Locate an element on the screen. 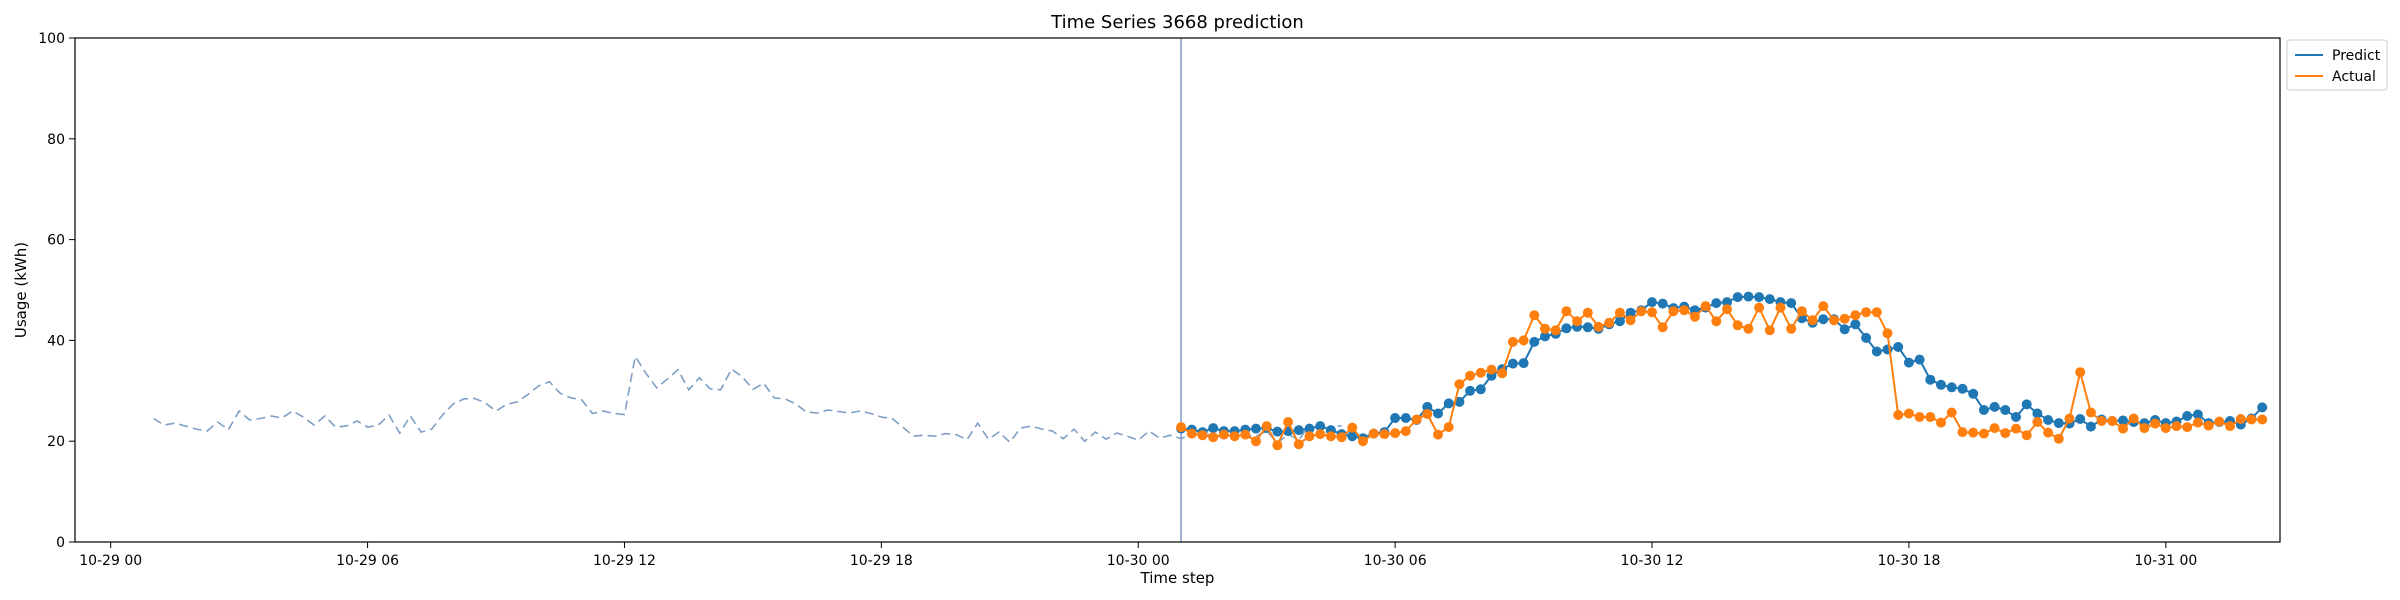 The image size is (2400, 600). y-axis: 0 20 40 60 80 100 is located at coordinates (56, 291).